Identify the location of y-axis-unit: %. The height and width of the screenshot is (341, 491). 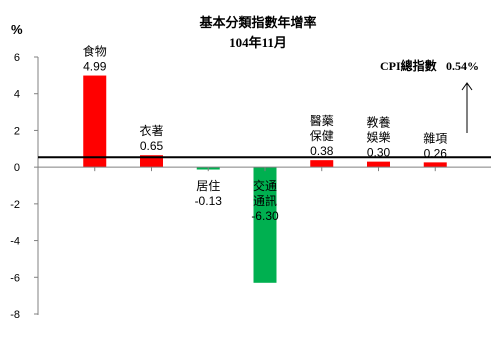
(17, 29).